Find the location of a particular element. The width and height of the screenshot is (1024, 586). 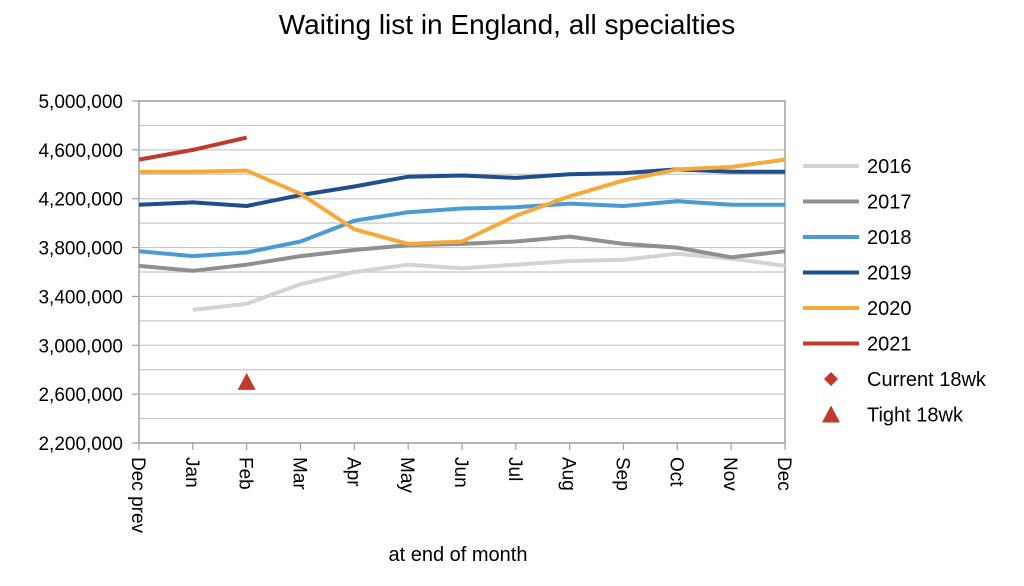

legend-label-tight-18wk: Tight 18wk is located at coordinates (915, 416).